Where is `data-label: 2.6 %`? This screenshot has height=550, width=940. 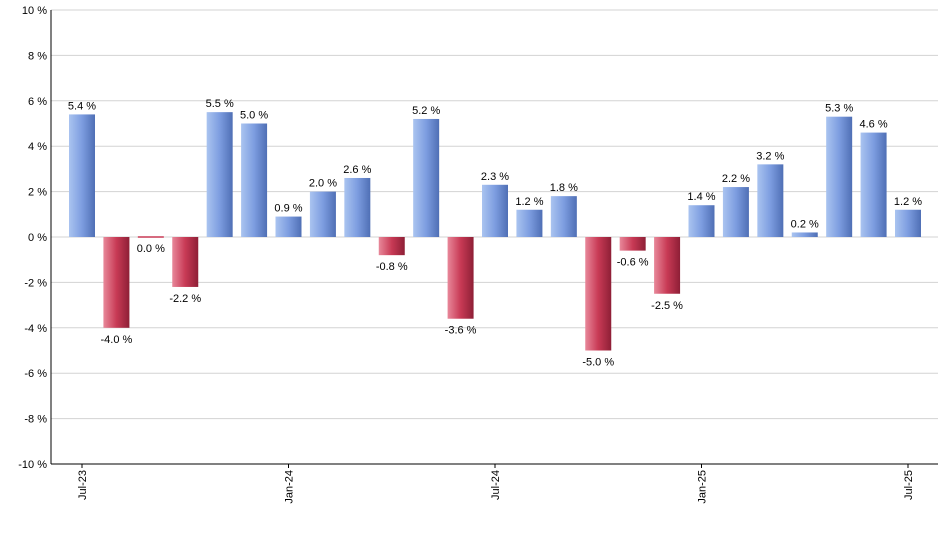
data-label: 2.6 % is located at coordinates (357, 170).